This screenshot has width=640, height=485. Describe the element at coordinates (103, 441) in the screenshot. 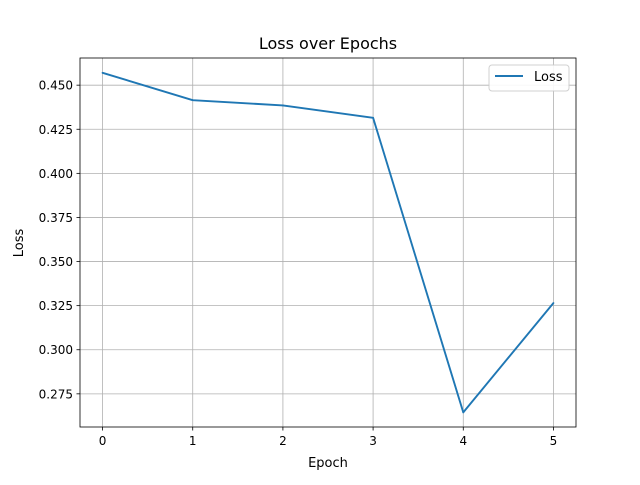

I see `x-tick-label: 0` at that location.